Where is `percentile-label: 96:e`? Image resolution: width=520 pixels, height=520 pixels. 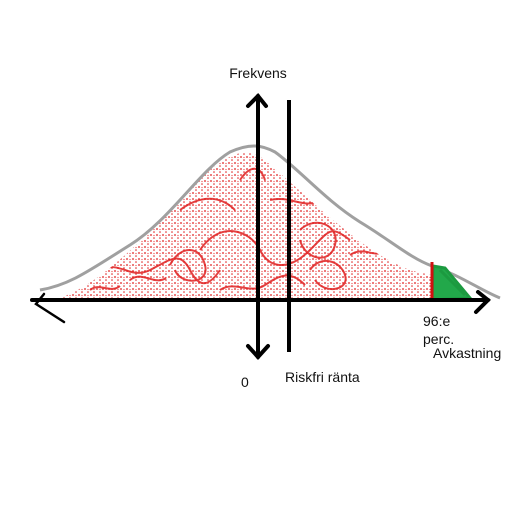 percentile-label: 96:e is located at coordinates (436, 321).